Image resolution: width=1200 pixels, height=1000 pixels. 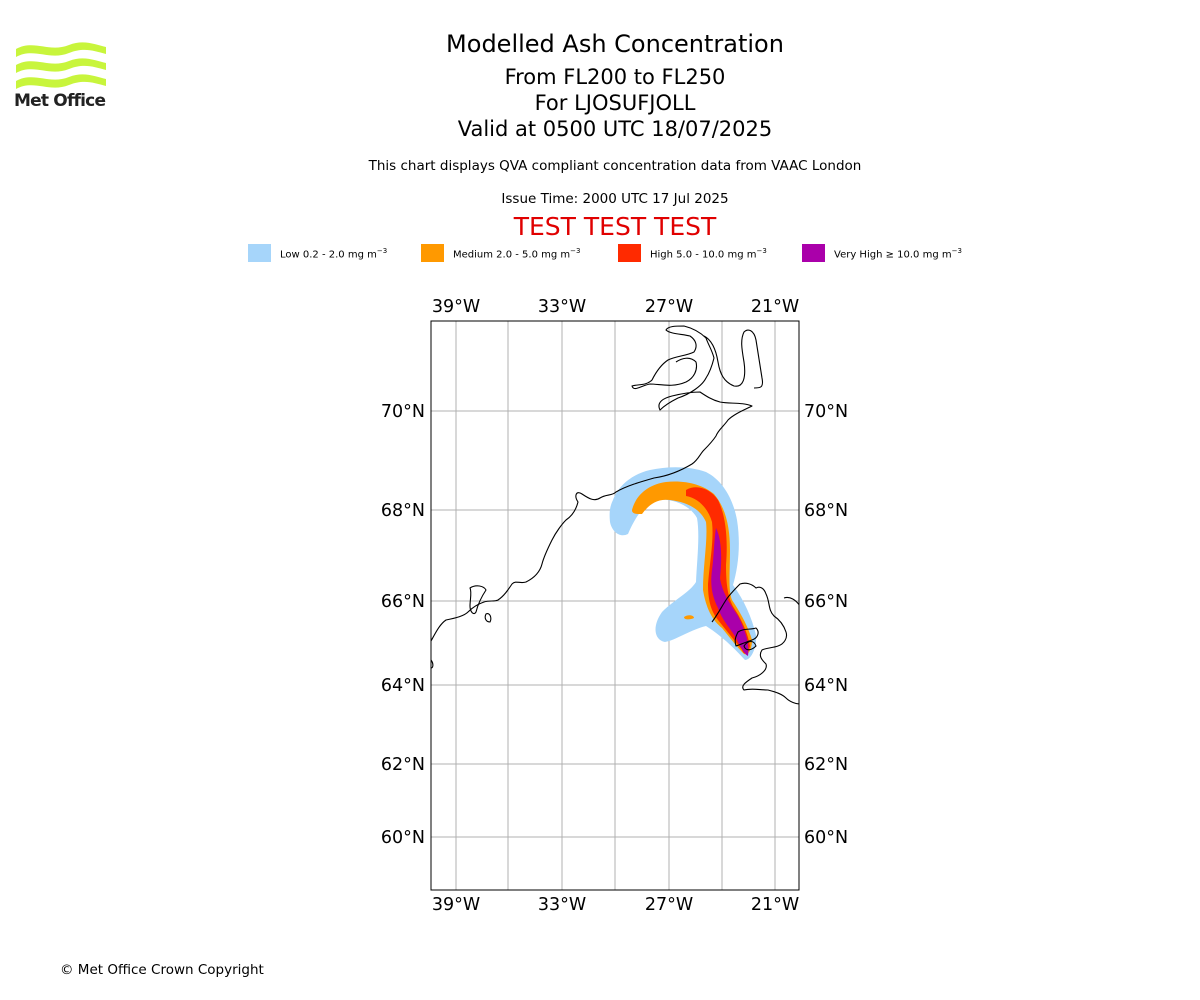 I want to click on lat-tick-left-66: 66°N, so click(x=403, y=602).